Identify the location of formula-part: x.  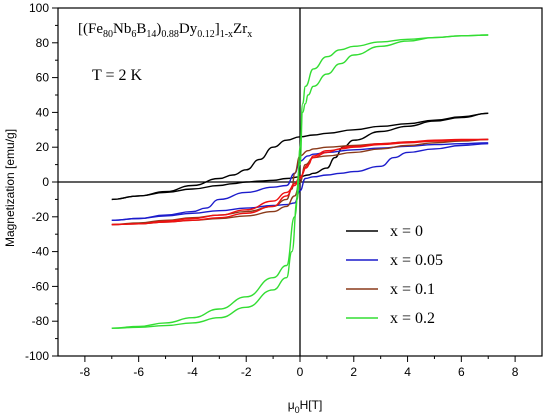
(249, 34).